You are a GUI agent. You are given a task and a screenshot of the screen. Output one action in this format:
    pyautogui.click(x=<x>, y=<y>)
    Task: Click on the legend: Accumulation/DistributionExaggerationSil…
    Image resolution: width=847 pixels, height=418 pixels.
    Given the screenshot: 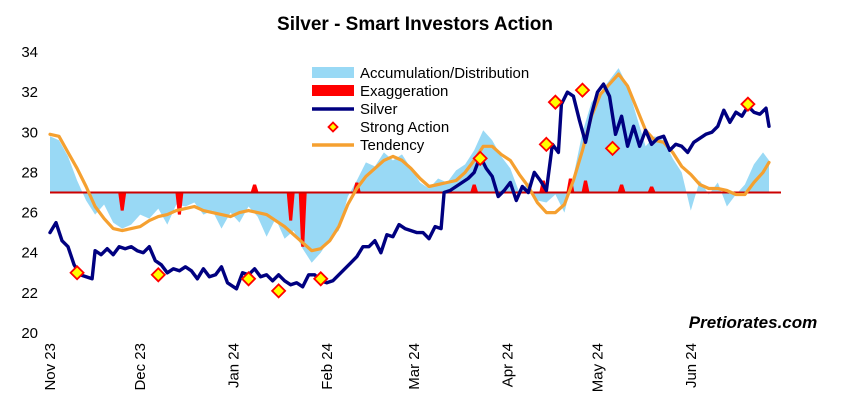 What is the action you would take?
    pyautogui.click(x=420, y=109)
    